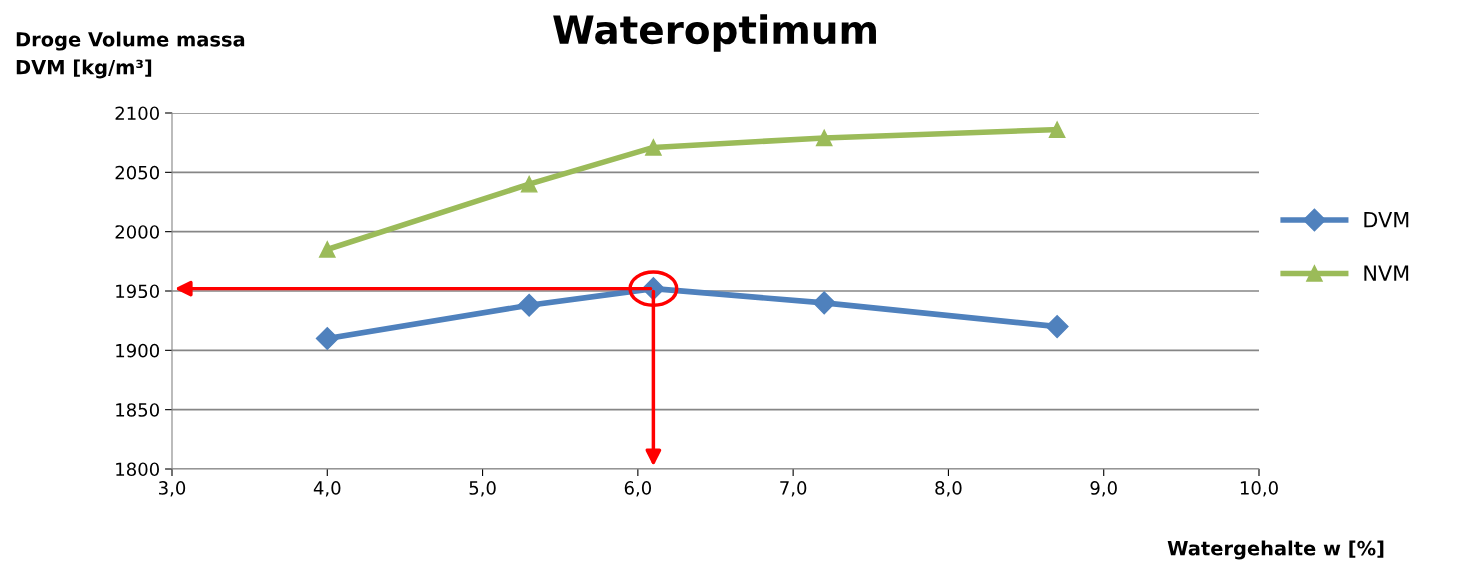 Image resolution: width=1482 pixels, height=566 pixels. Describe the element at coordinates (482, 489) in the screenshot. I see `x-tick-label: 5,0` at that location.